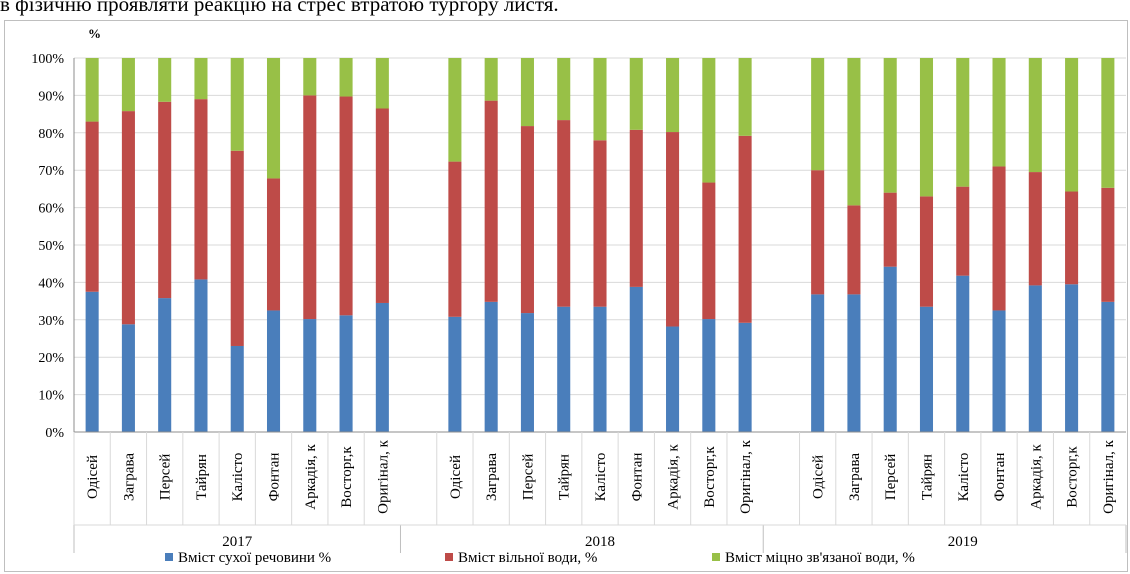  I want to click on legend-label: Вміст вільної води, %, so click(527, 558).